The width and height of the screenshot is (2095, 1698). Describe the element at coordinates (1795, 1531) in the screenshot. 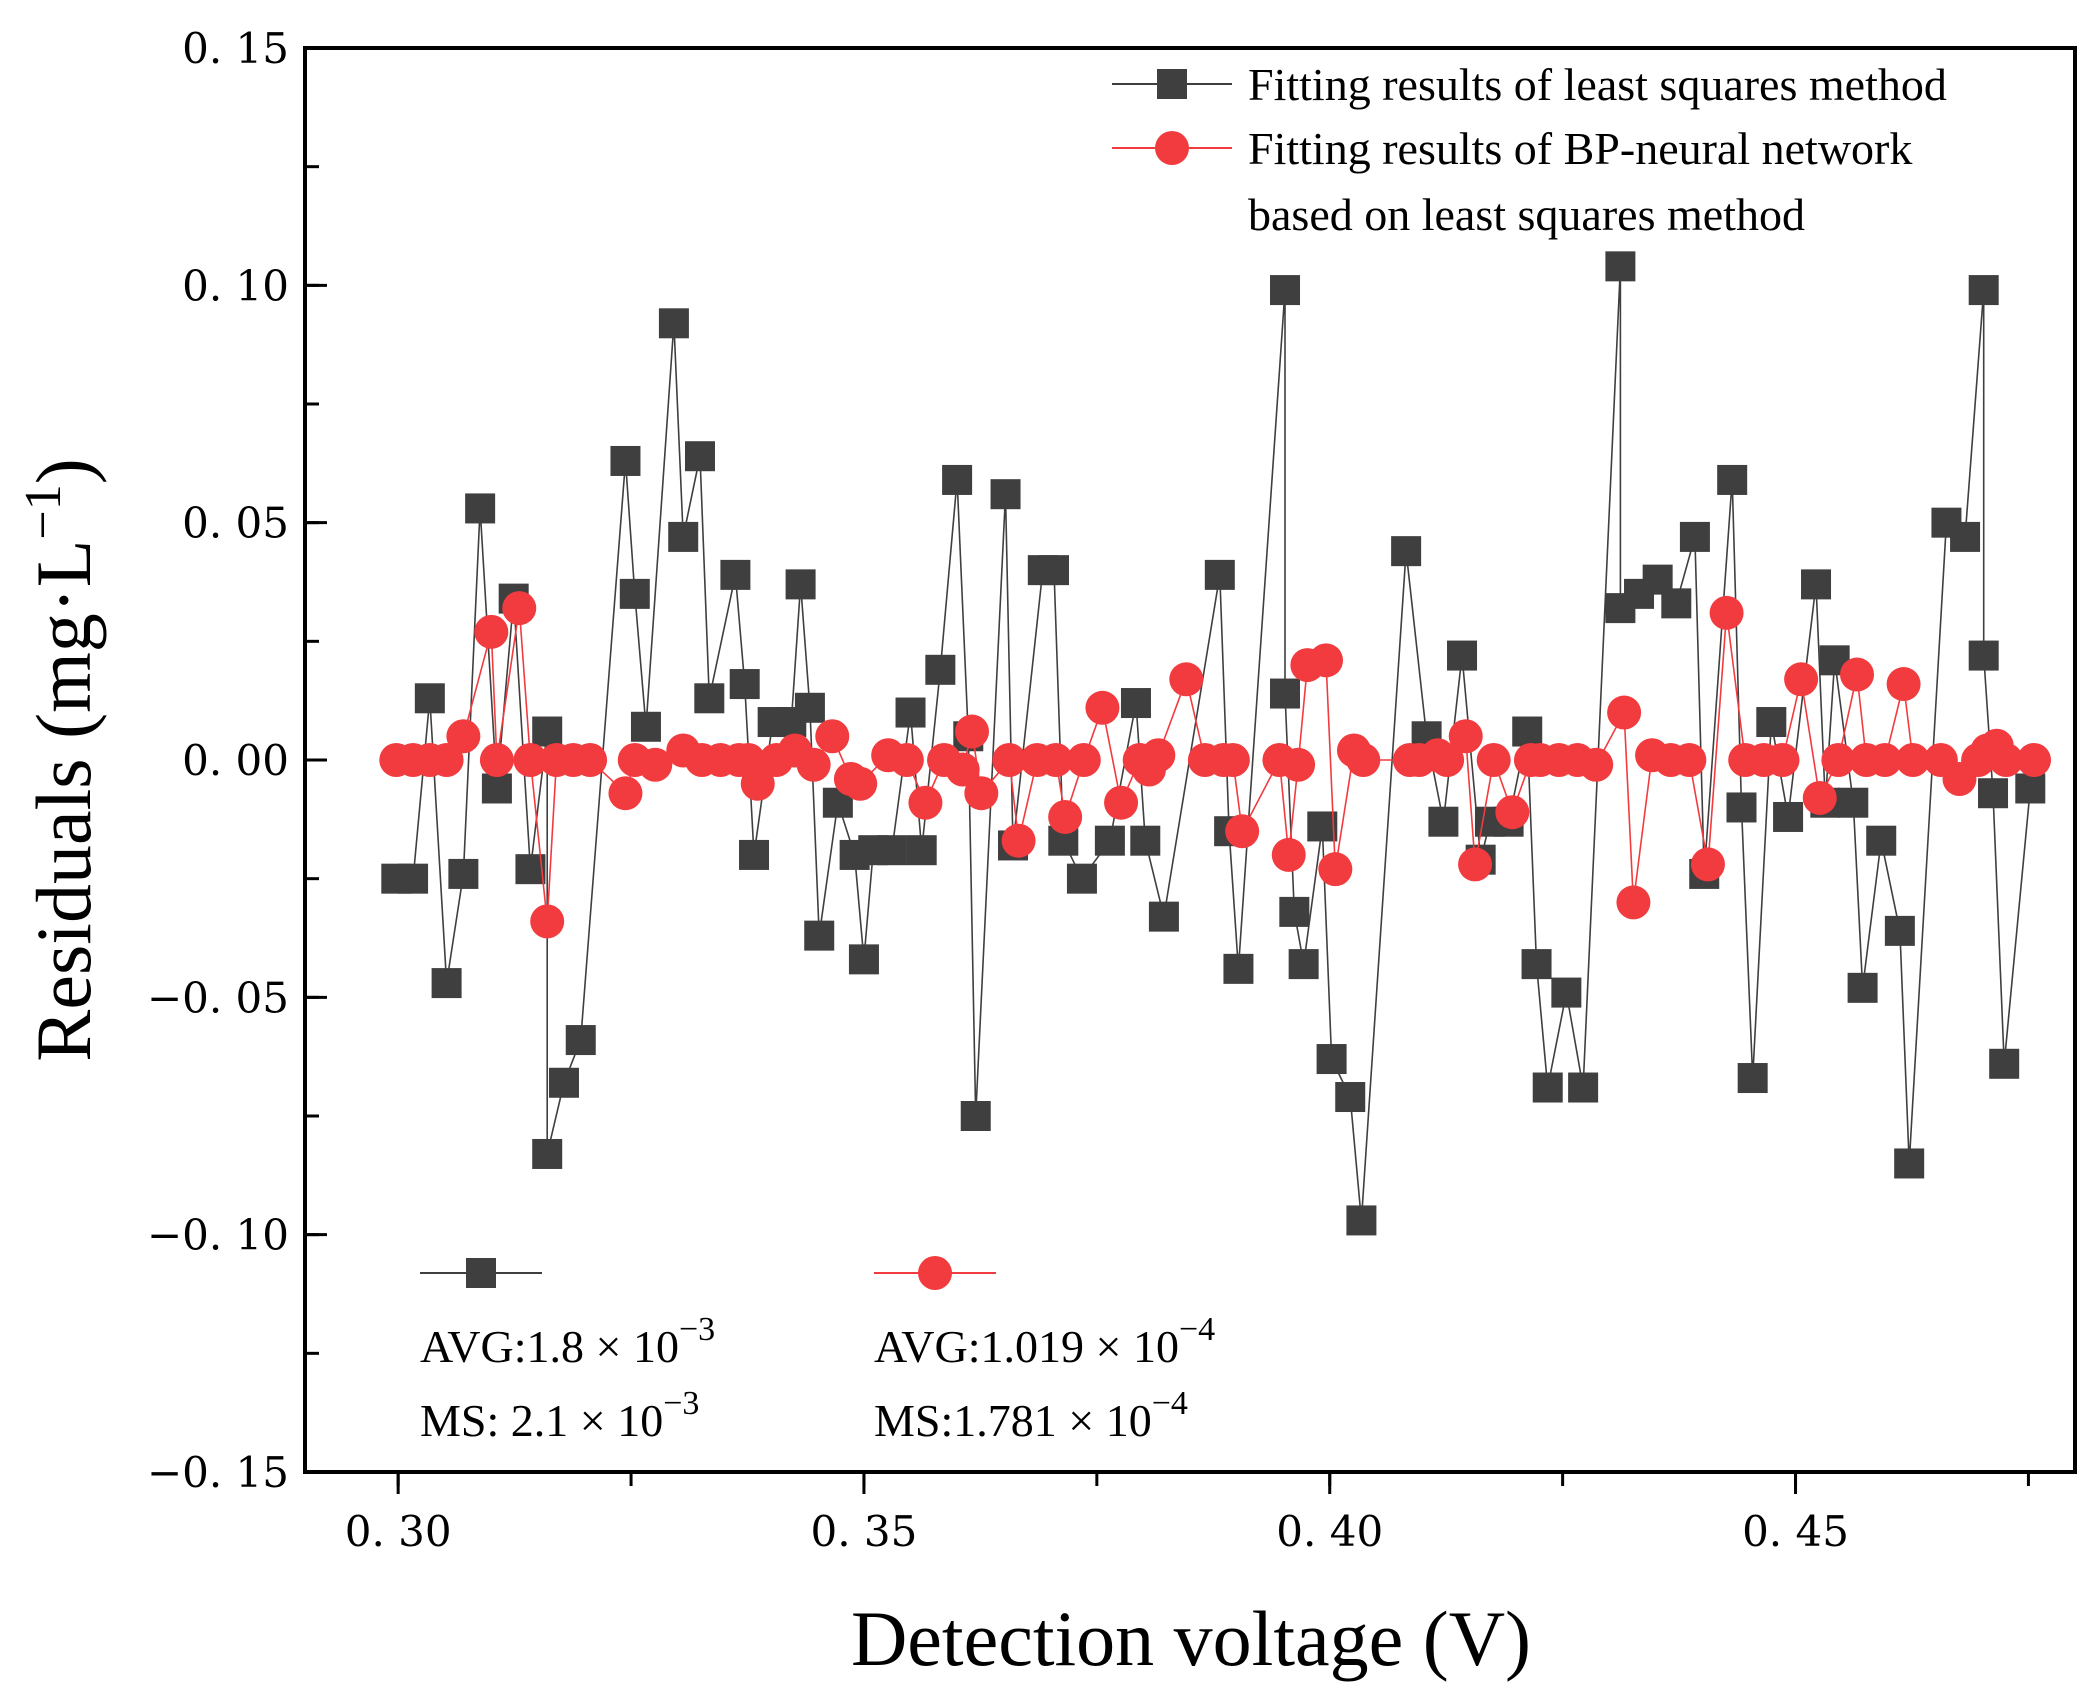

I see `x-tick-label: 0. 45` at that location.